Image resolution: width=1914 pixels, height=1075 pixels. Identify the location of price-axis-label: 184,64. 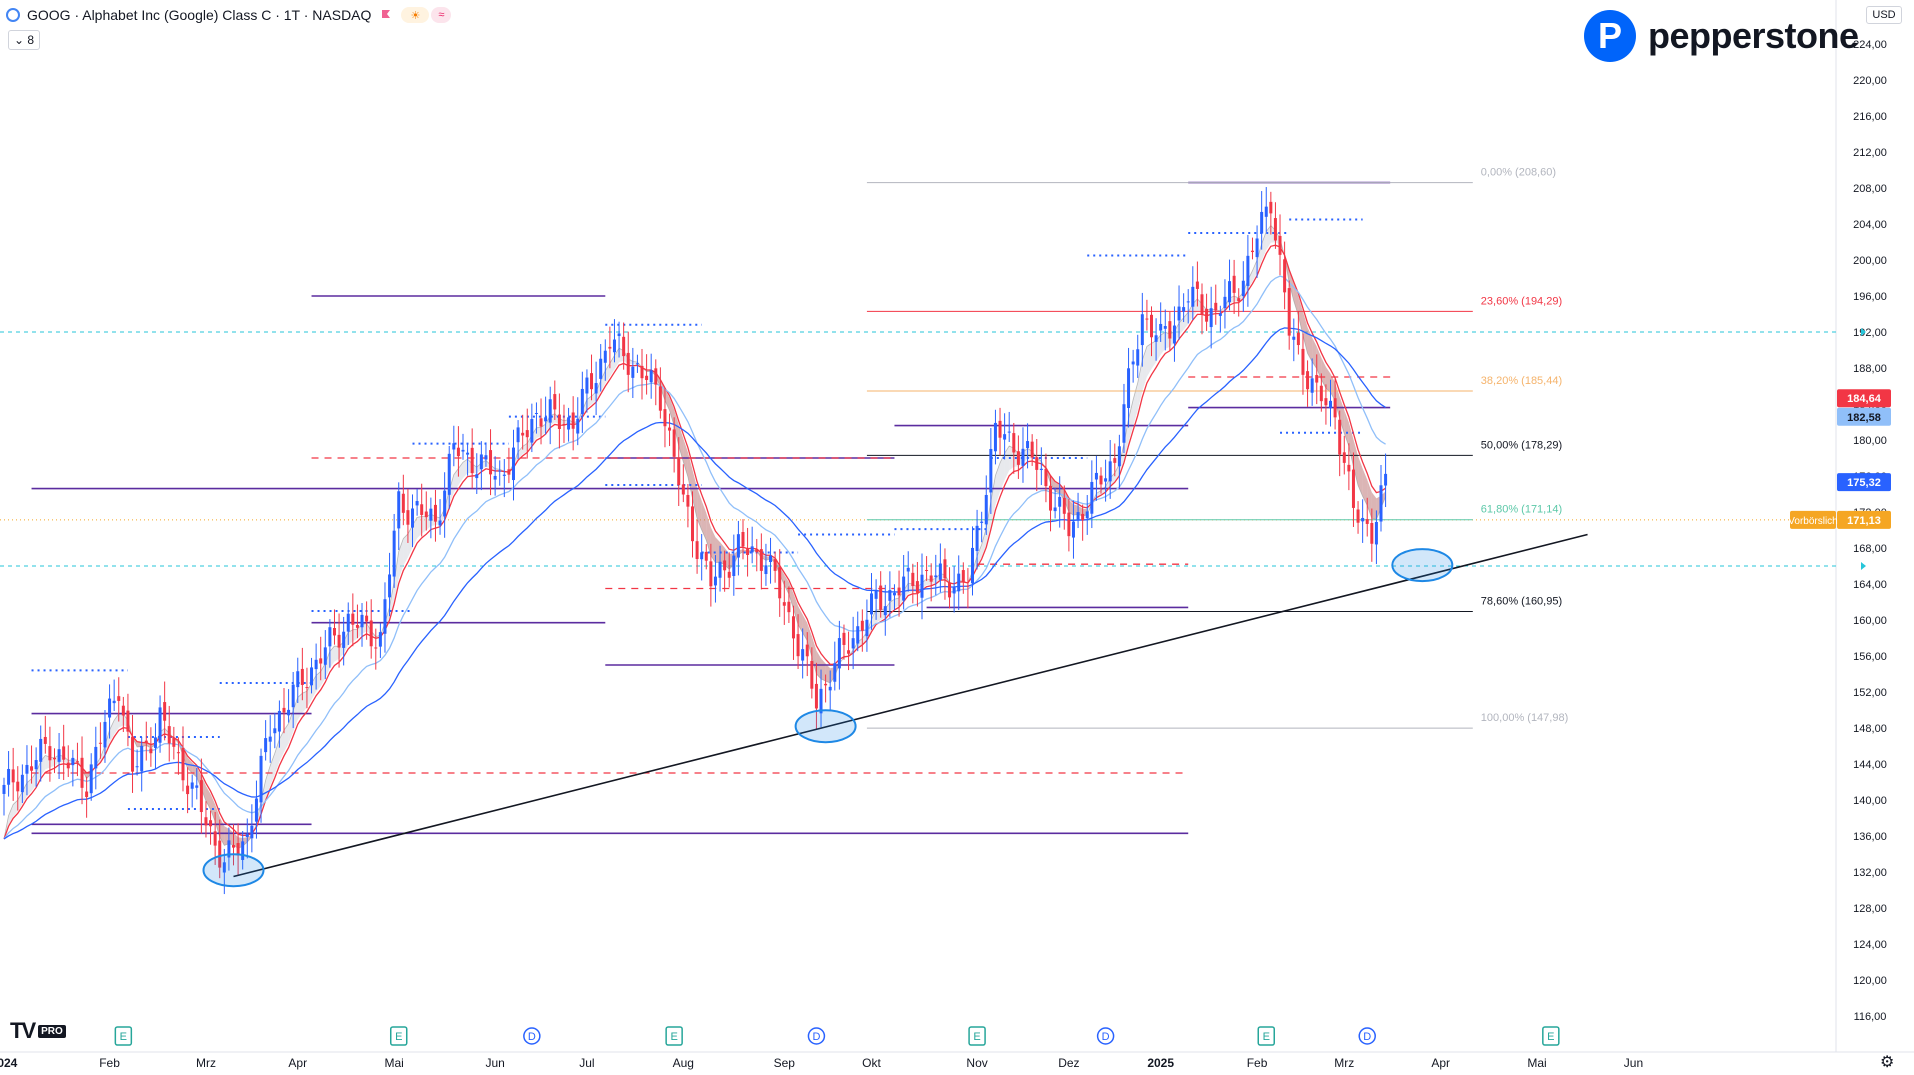
(1864, 399).